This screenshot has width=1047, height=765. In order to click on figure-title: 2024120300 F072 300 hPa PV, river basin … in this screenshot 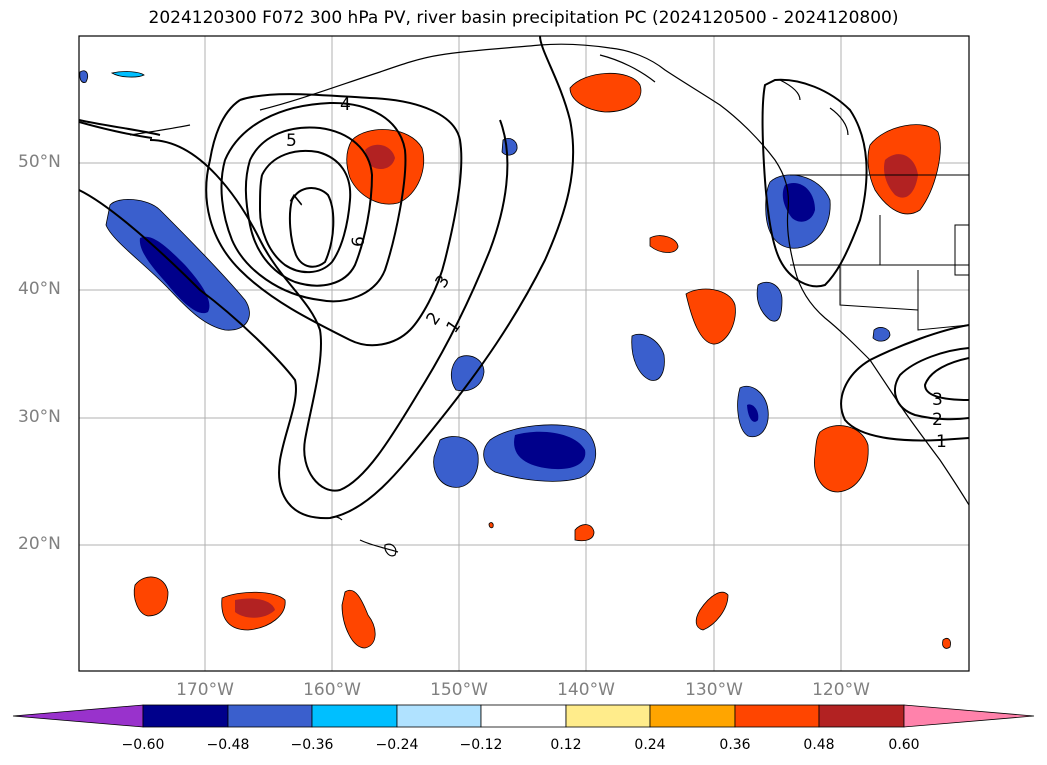, I will do `click(523, 18)`.